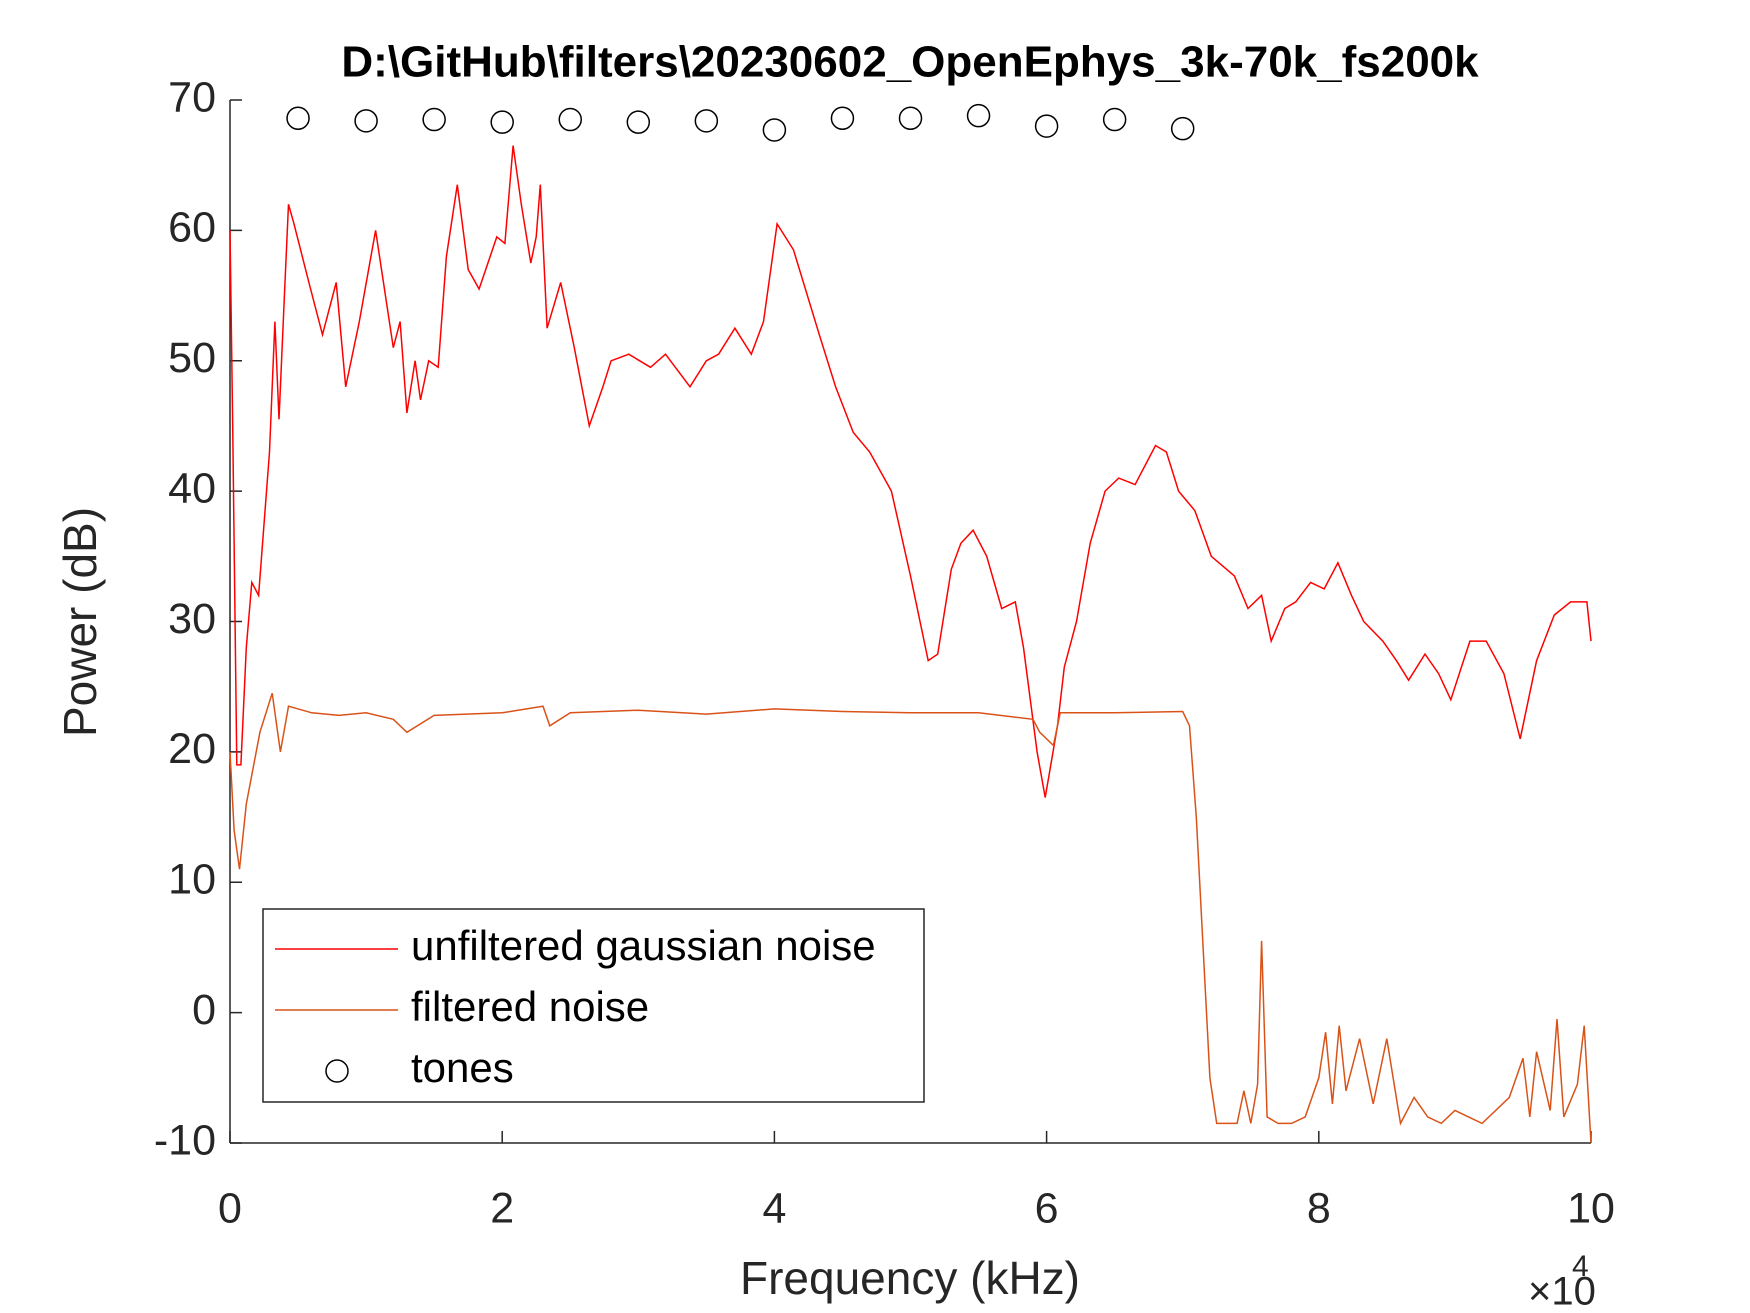 The height and width of the screenshot is (1313, 1750). Describe the element at coordinates (192, 97) in the screenshot. I see `y-tick-label: 70` at that location.